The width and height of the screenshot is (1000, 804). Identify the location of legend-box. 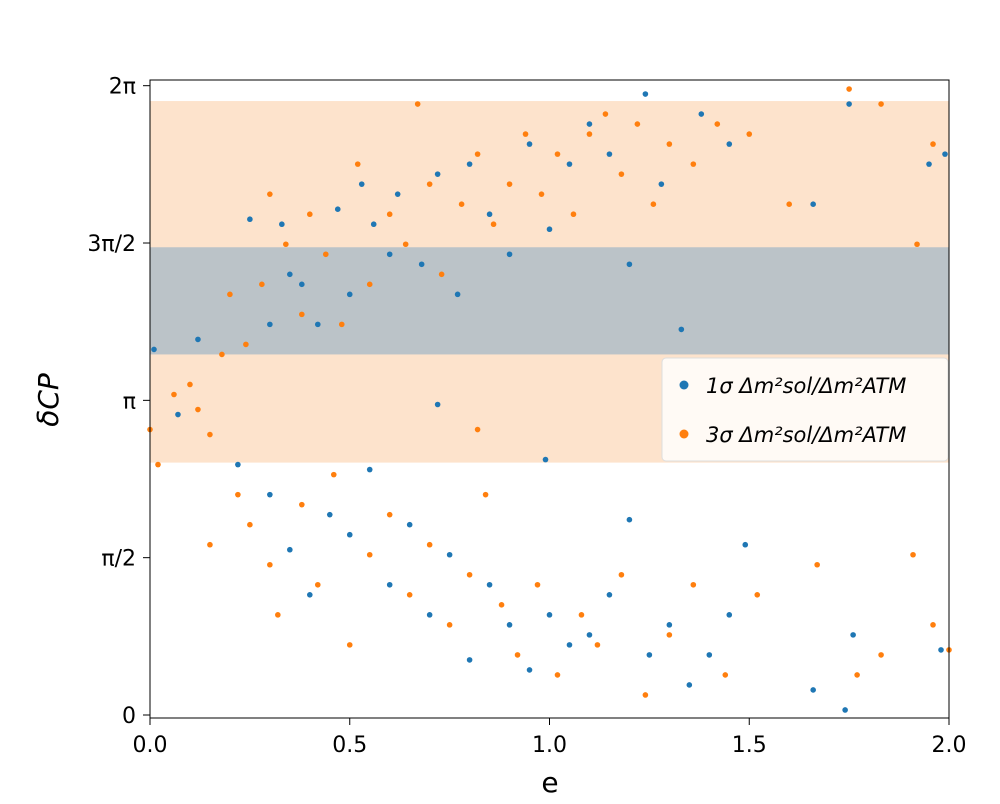
(805, 409).